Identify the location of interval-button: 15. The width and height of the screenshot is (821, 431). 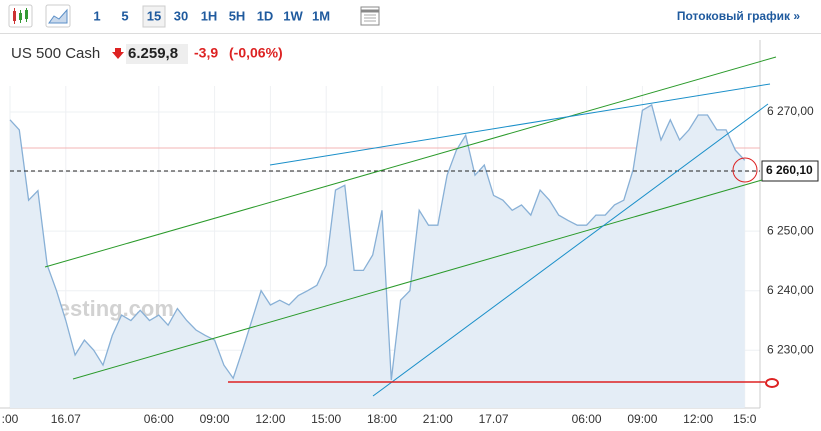
(154, 15).